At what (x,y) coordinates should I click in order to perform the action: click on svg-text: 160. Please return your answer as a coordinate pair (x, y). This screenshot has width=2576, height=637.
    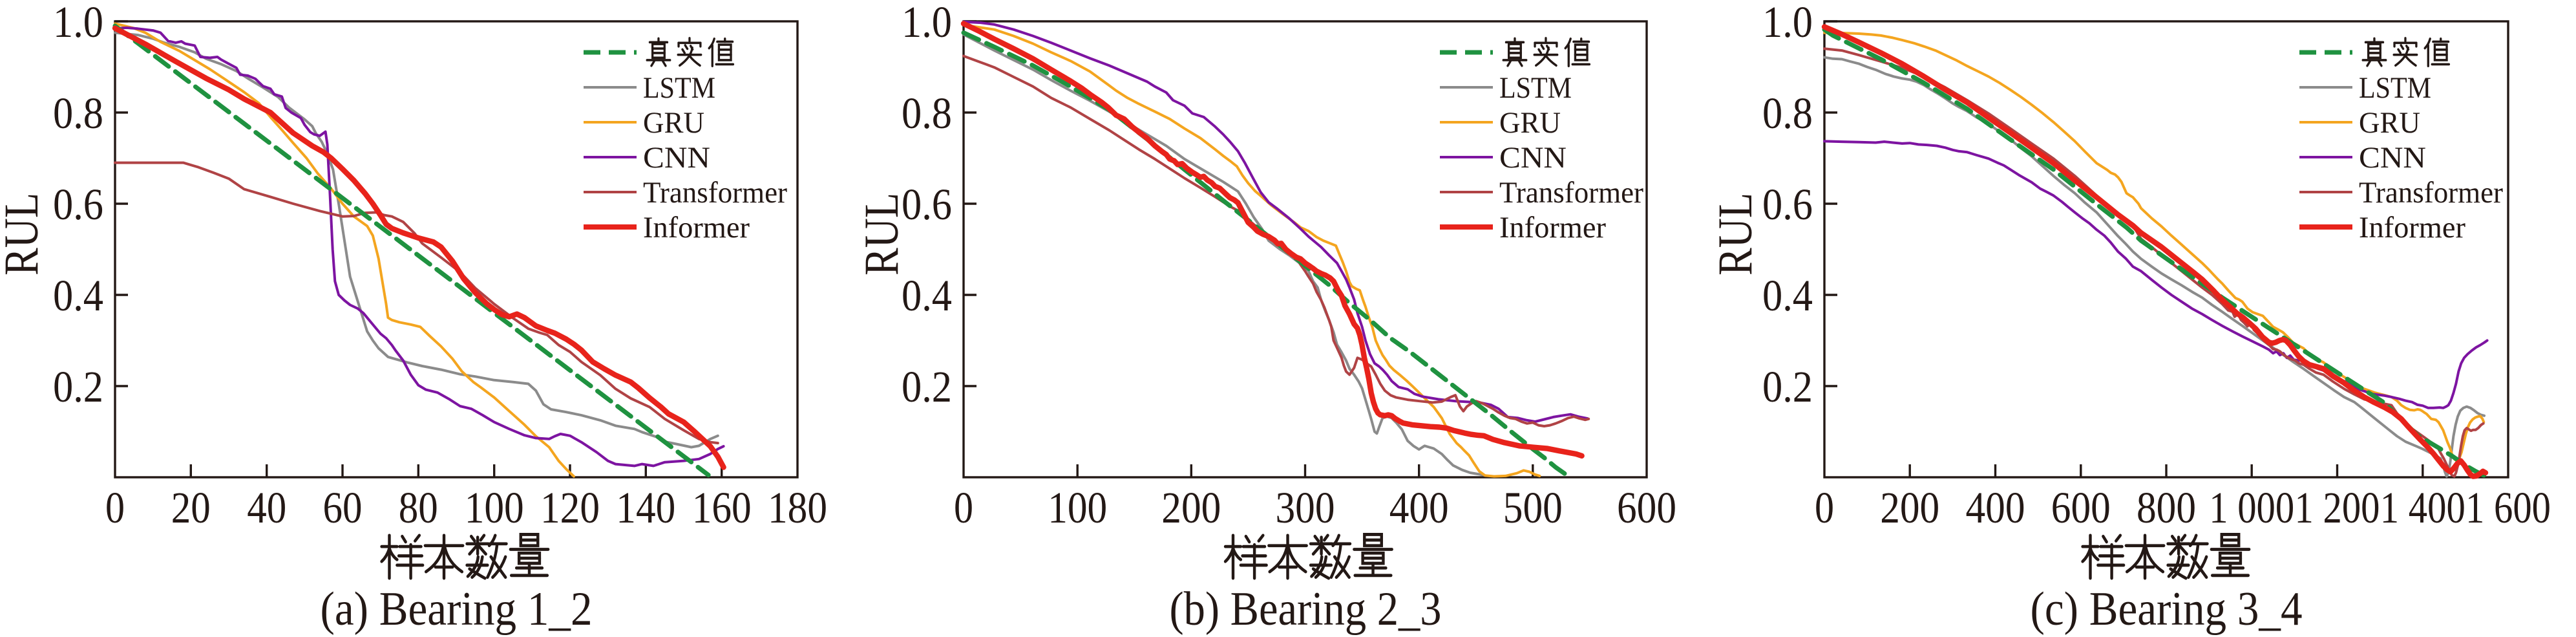
    Looking at the image, I should click on (722, 507).